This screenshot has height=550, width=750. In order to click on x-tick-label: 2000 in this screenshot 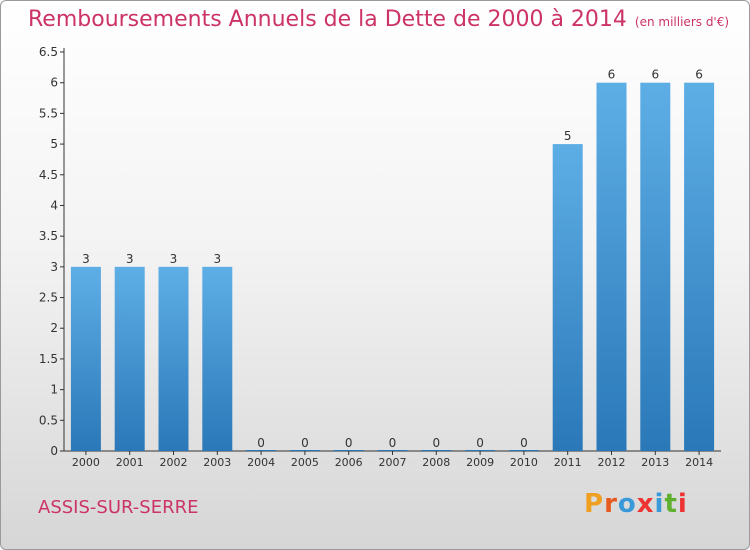, I will do `click(86, 462)`.